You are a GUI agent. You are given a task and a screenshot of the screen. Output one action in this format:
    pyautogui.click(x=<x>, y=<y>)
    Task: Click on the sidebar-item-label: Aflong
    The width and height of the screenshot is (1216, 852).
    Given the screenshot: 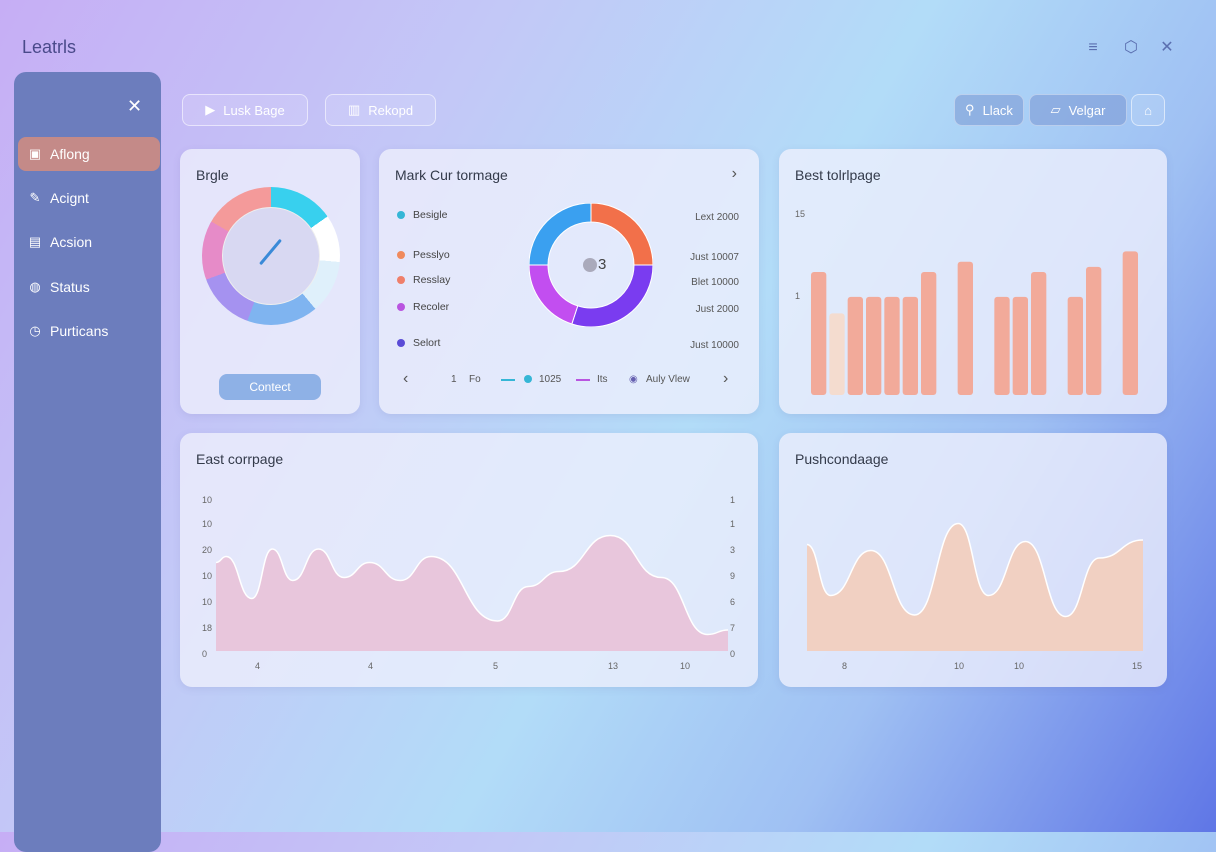 What is the action you would take?
    pyautogui.click(x=70, y=154)
    